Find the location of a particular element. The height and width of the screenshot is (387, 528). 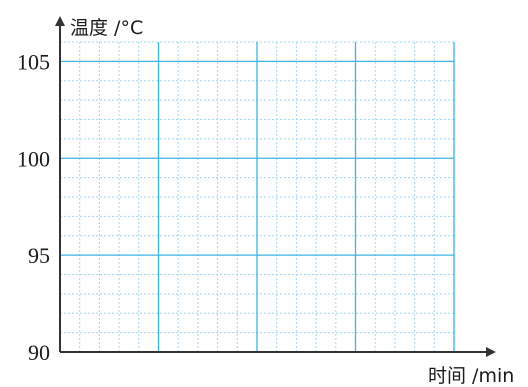

y-tick-label: 105 is located at coordinates (33, 61).